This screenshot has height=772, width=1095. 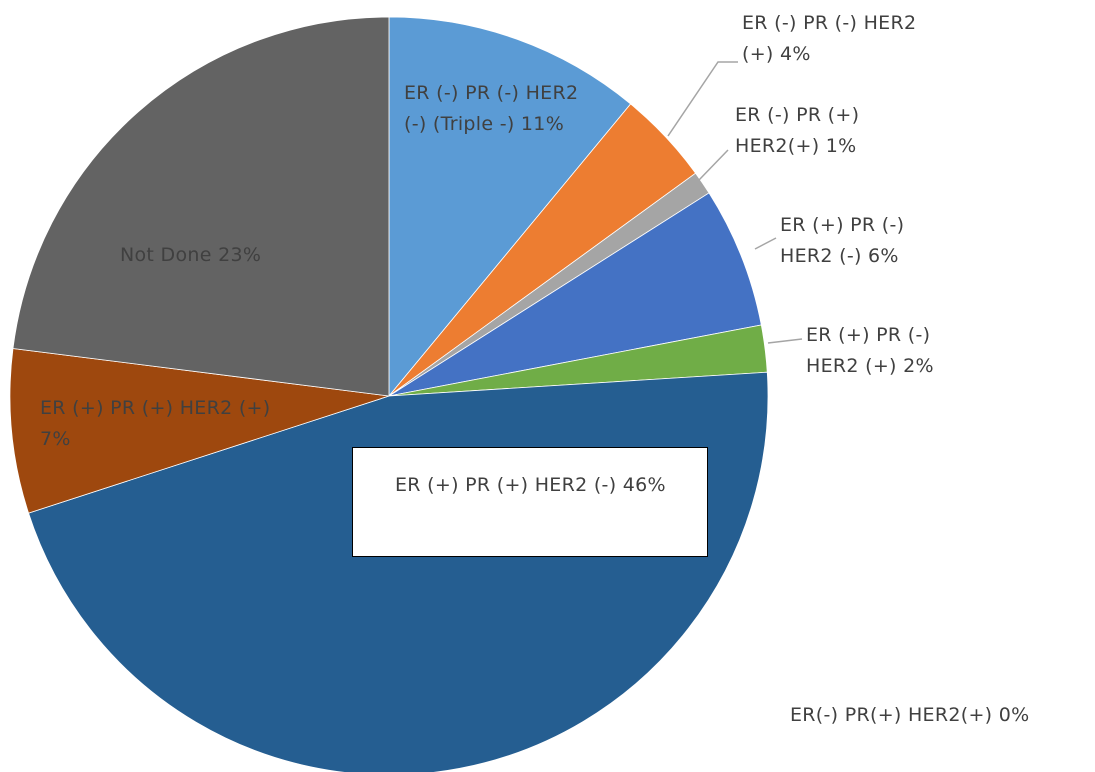 What do you see at coordinates (891, 715) in the screenshot?
I see `category-label: ER(-) PR(+) HER2(+)` at bounding box center [891, 715].